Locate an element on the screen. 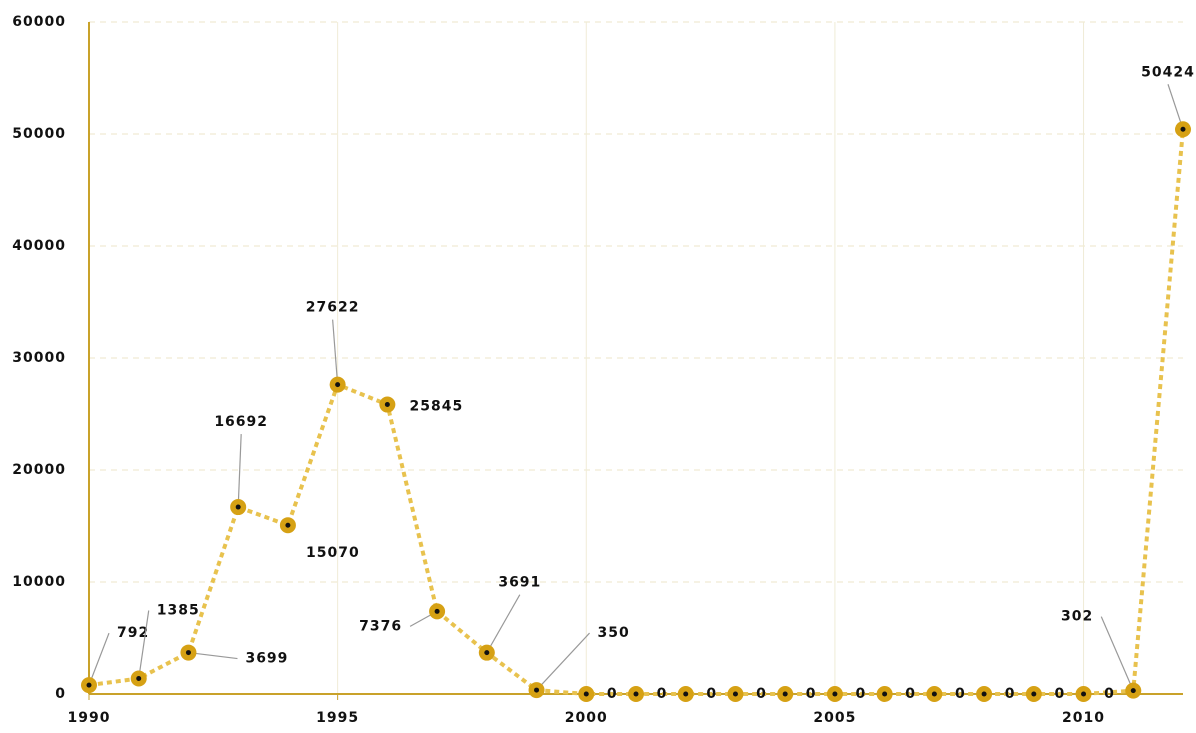 Image resolution: width=1196 pixels, height=733 pixels. data-label: 27622 is located at coordinates (333, 308).